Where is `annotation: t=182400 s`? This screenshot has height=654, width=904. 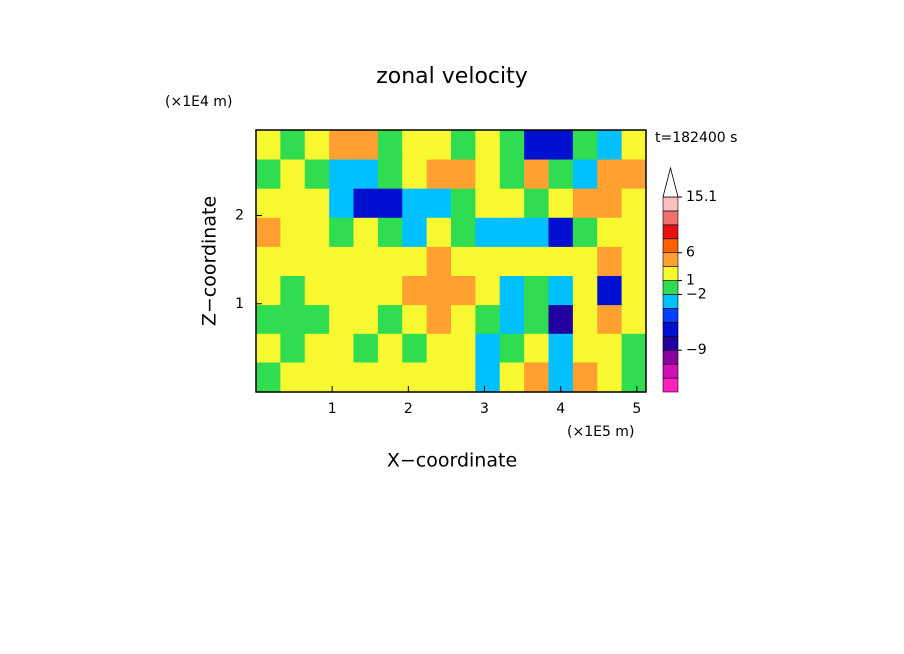
annotation: t=182400 s is located at coordinates (696, 138).